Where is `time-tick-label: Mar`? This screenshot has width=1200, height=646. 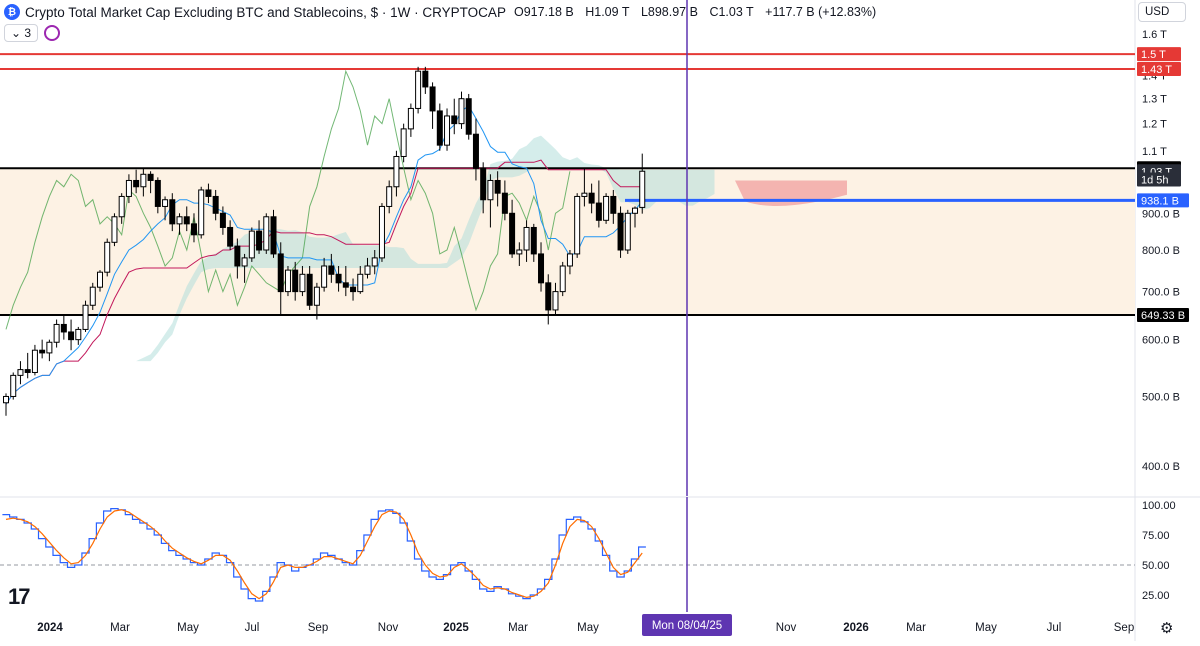
time-tick-label: Mar is located at coordinates (518, 628).